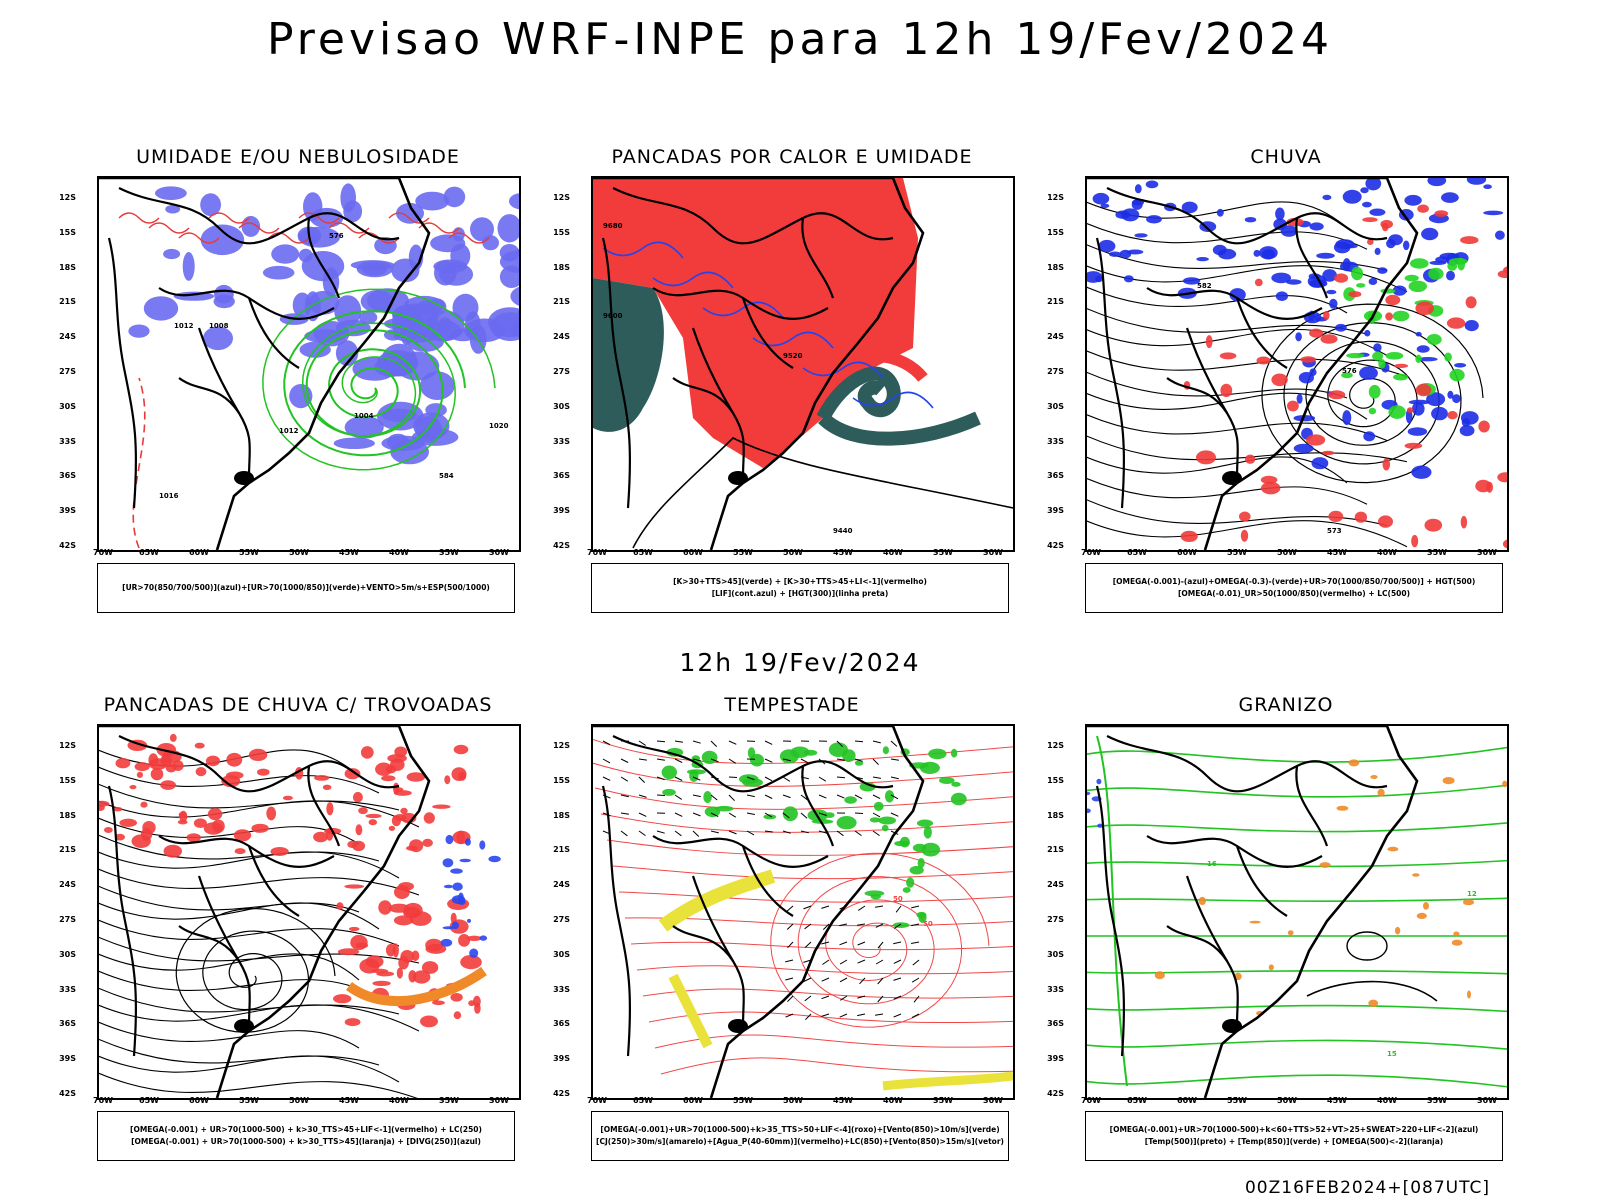 The image size is (1600, 1200). Describe the element at coordinates (67, 371) in the screenshot. I see `latitude-label: 27S` at that location.